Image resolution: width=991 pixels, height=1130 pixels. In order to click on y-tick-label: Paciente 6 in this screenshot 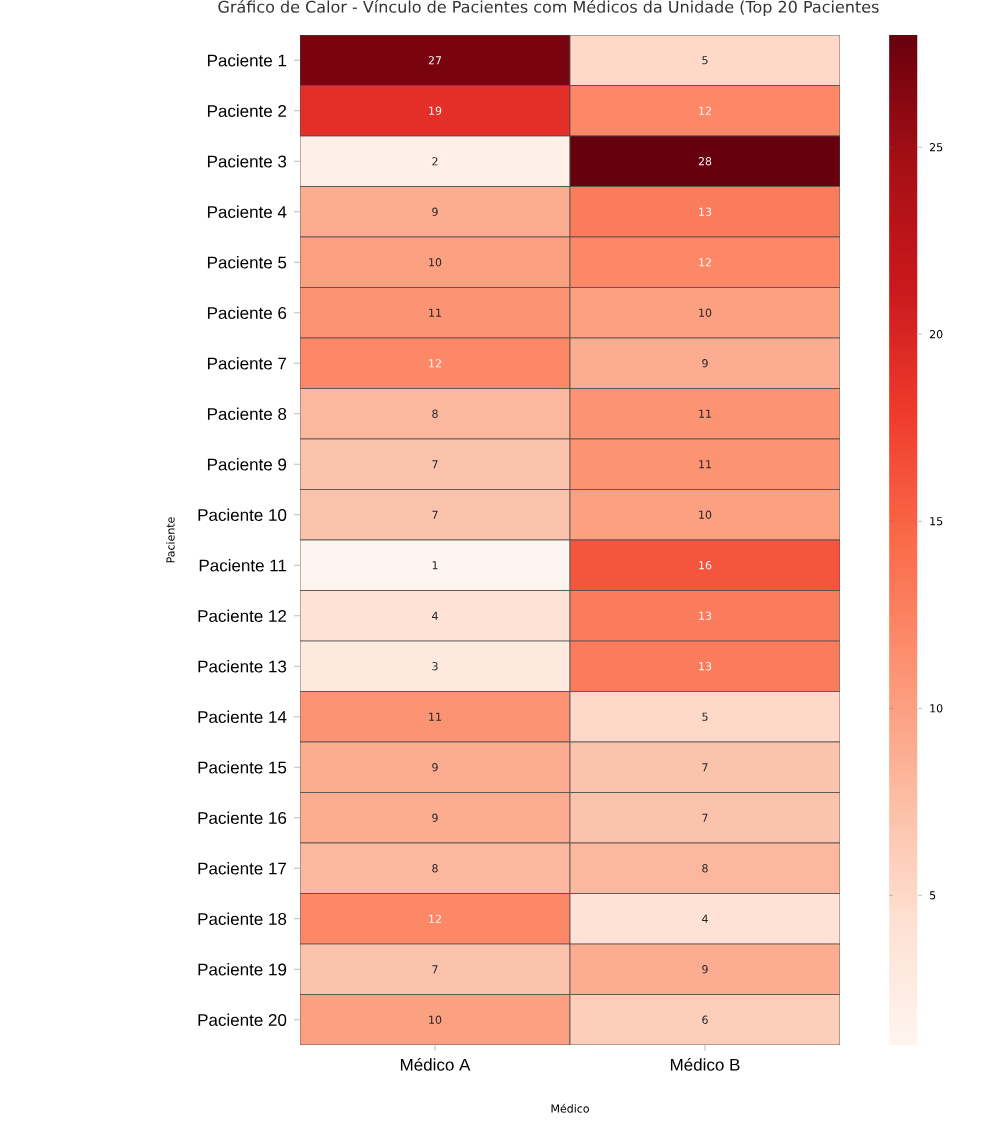, I will do `click(247, 312)`.